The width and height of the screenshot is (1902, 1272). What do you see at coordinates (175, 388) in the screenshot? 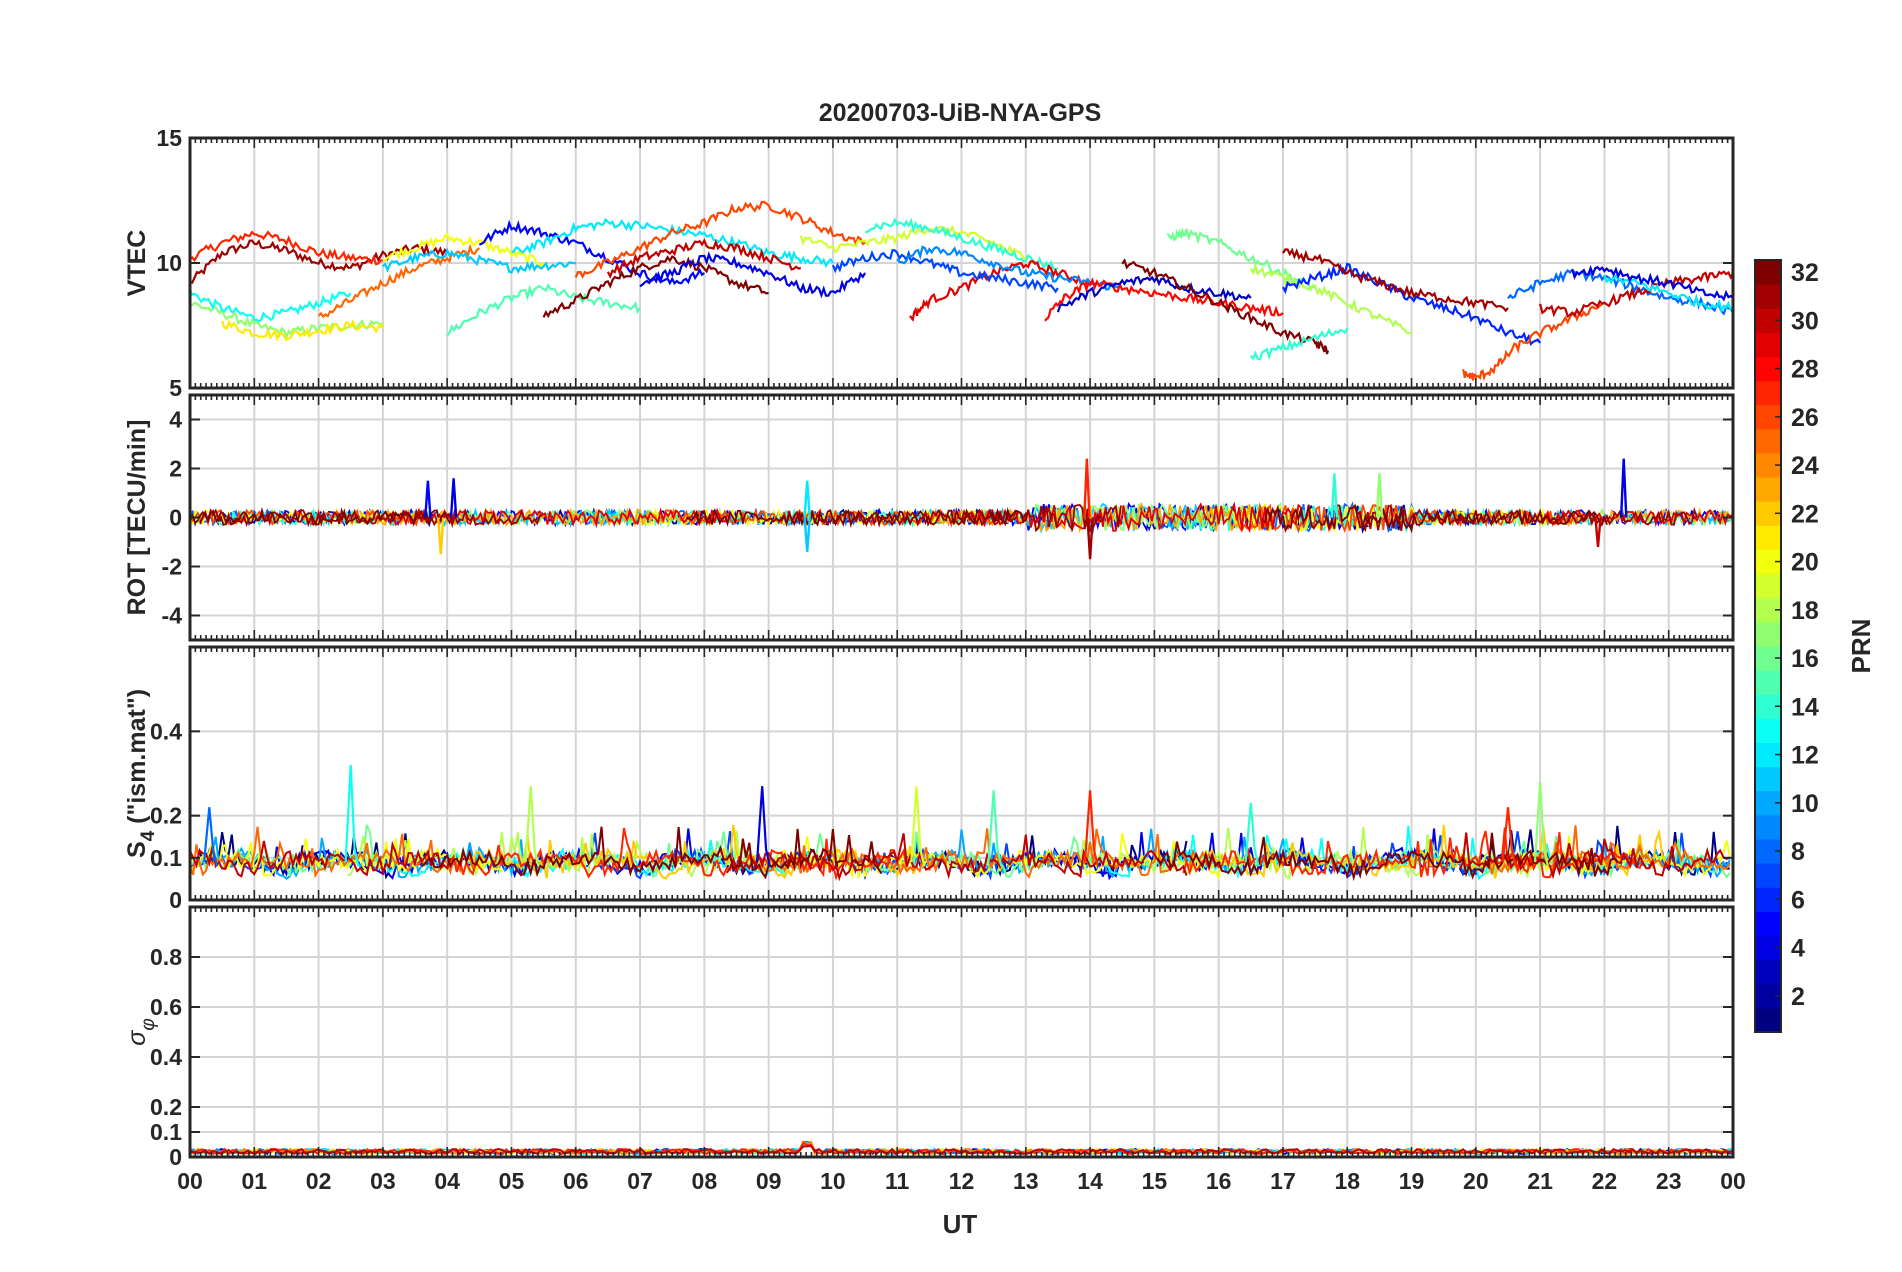
I see `y-tick-label: 5` at bounding box center [175, 388].